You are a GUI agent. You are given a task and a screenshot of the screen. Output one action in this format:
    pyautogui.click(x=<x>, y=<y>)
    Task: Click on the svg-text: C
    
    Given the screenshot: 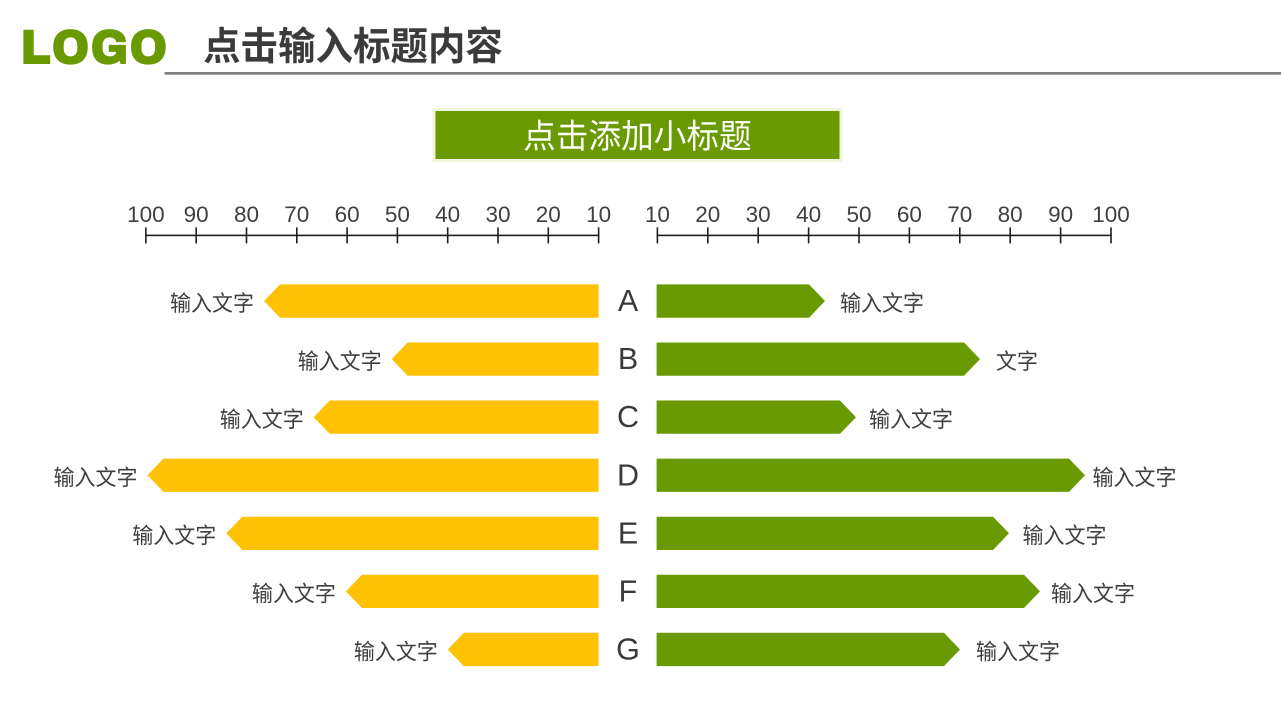 What is the action you would take?
    pyautogui.click(x=628, y=417)
    